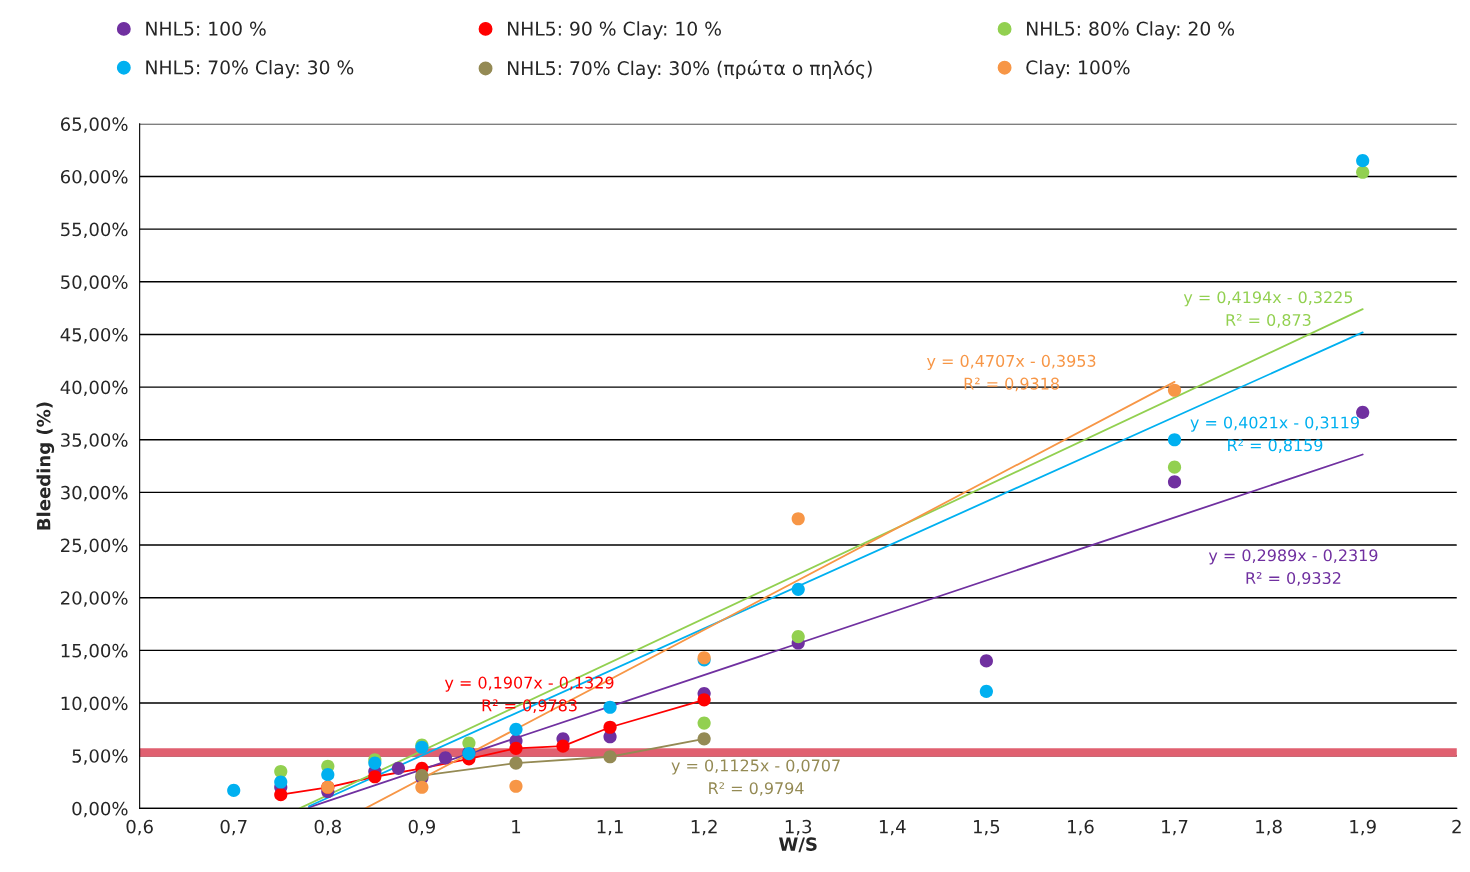 The image size is (1470, 872). What do you see at coordinates (892, 828) in the screenshot?
I see `x-tick-label: 1,4` at bounding box center [892, 828].